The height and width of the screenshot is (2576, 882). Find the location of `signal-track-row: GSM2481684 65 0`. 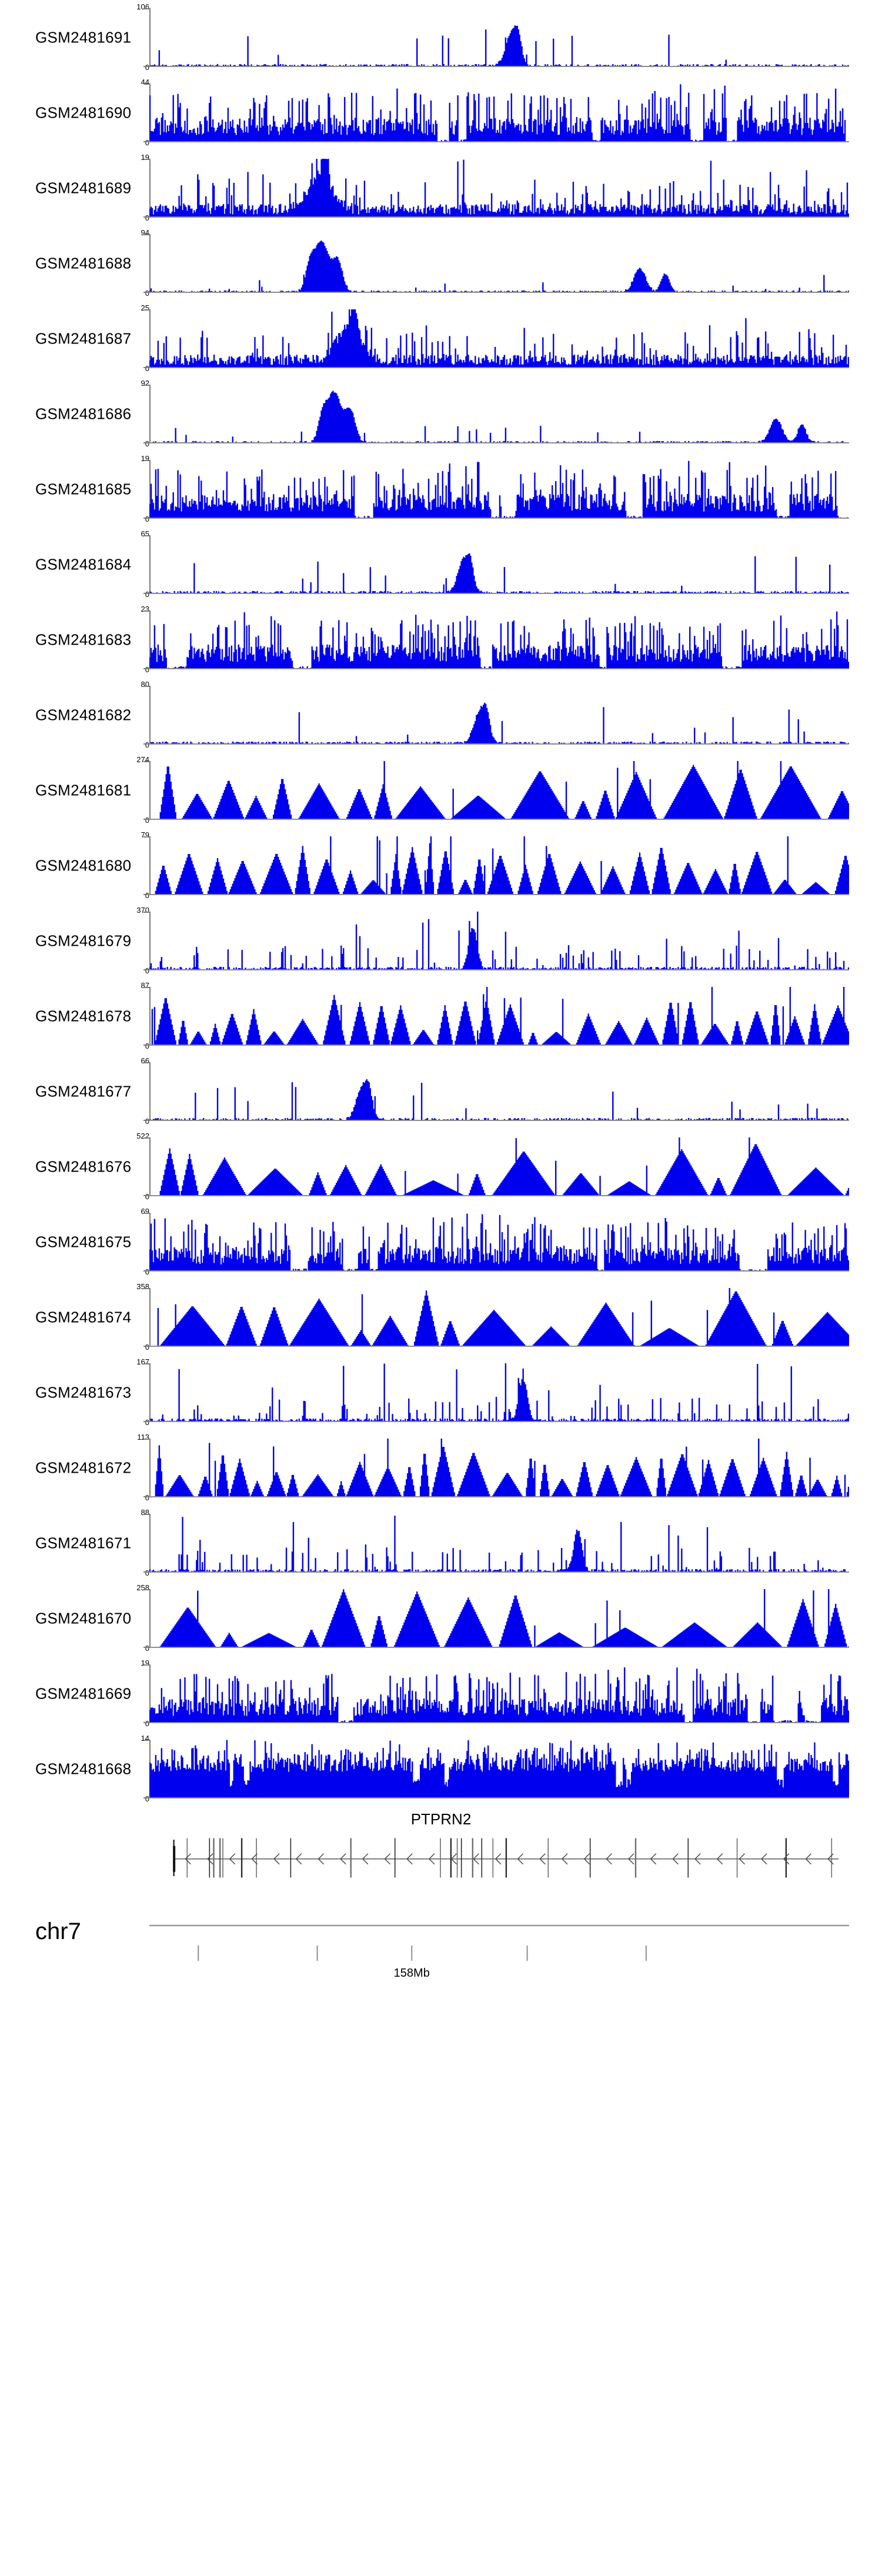

signal-track-row: GSM2481684 65 0 is located at coordinates (441, 564).